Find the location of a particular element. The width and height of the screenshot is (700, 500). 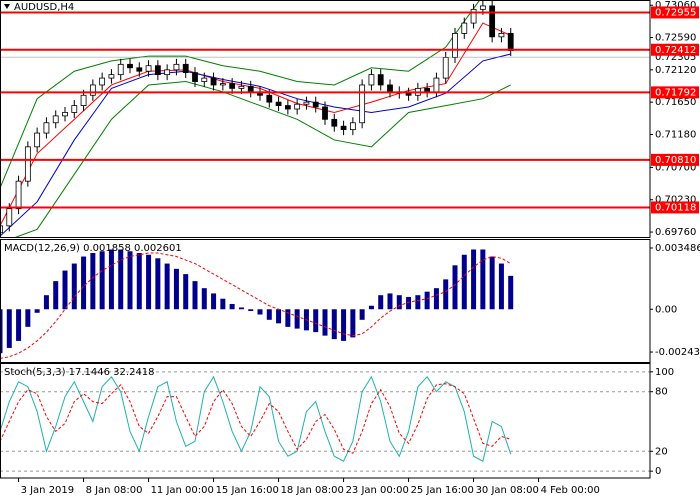

y-tick-label: 0.73060 is located at coordinates (675, 5).